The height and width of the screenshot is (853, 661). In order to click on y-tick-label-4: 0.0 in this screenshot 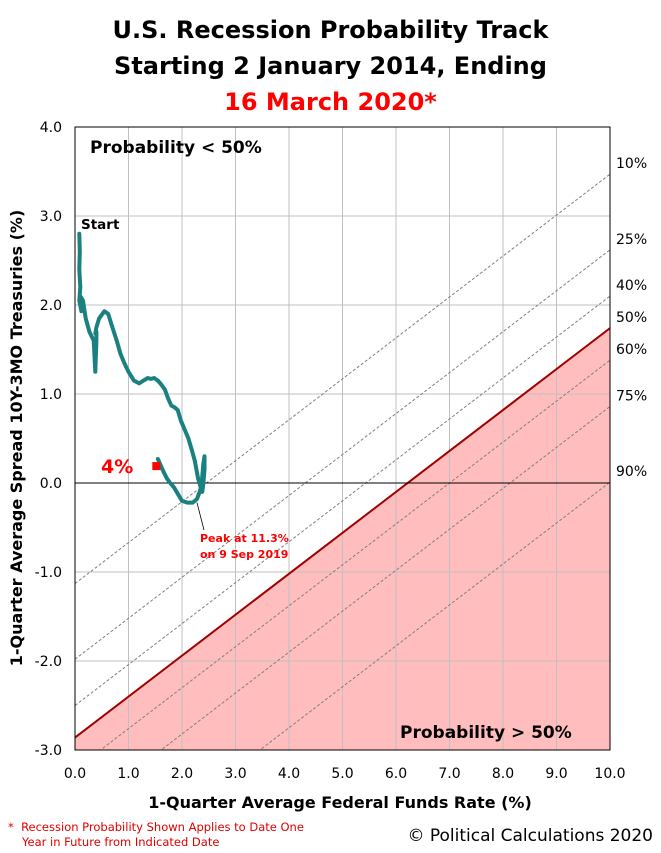, I will do `click(51, 484)`.